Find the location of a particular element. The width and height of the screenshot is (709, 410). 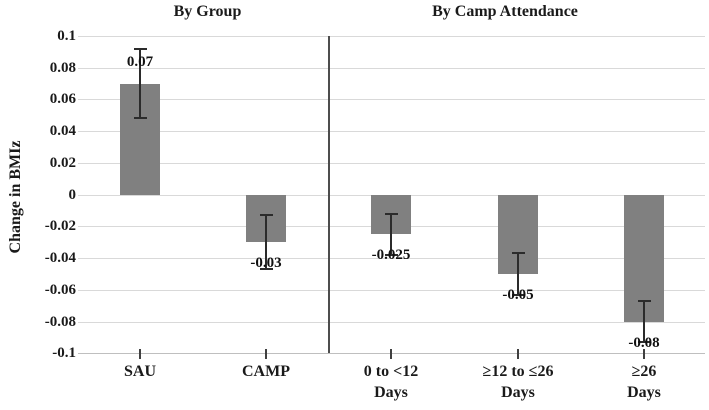

bar-value-label: -0.05 is located at coordinates (518, 294).